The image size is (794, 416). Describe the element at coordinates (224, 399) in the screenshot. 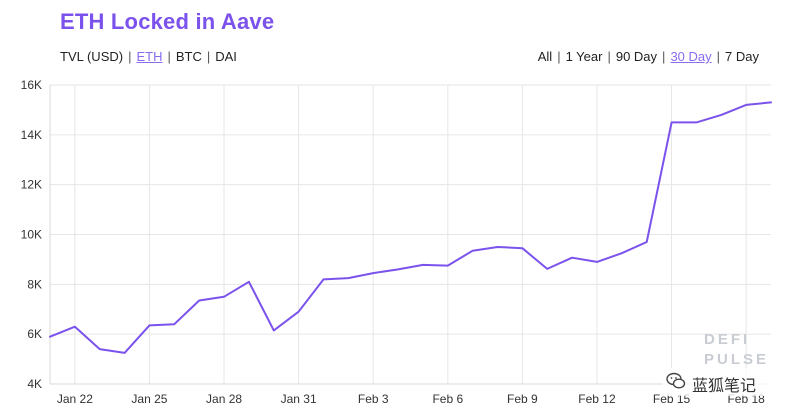

I see `x-tick-label: Jan 28` at that location.